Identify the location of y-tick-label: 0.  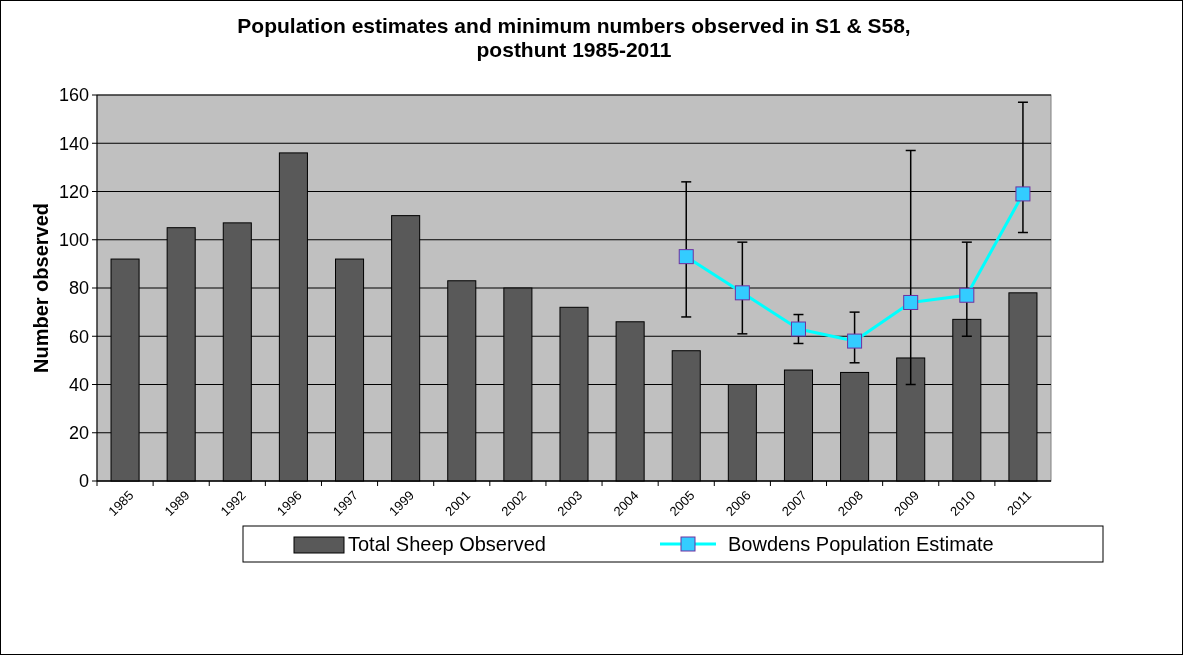
(83, 481).